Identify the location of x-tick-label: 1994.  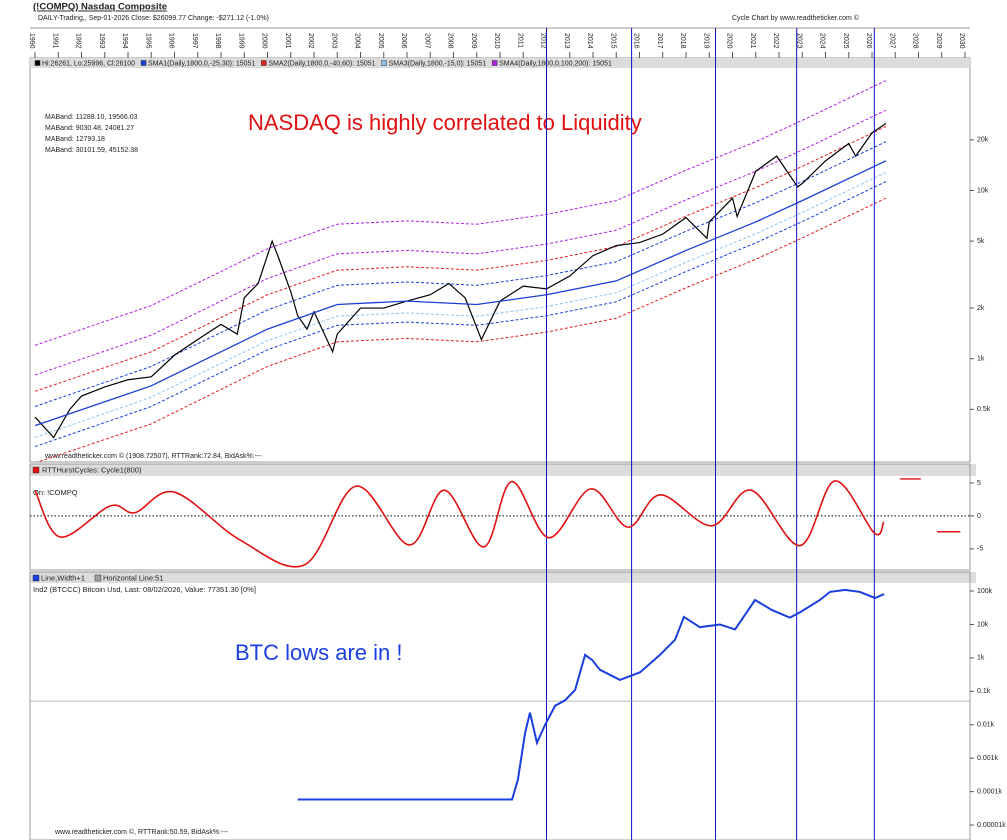
(124, 41).